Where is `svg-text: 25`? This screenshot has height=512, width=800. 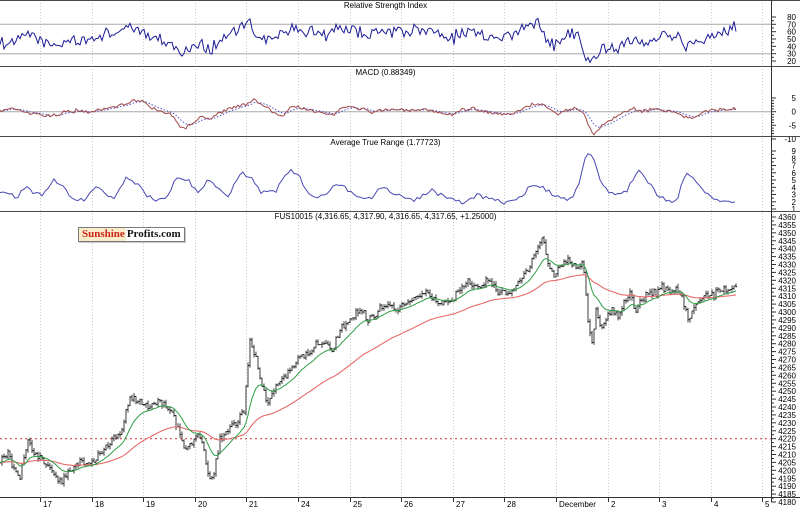 svg-text: 25 is located at coordinates (357, 504).